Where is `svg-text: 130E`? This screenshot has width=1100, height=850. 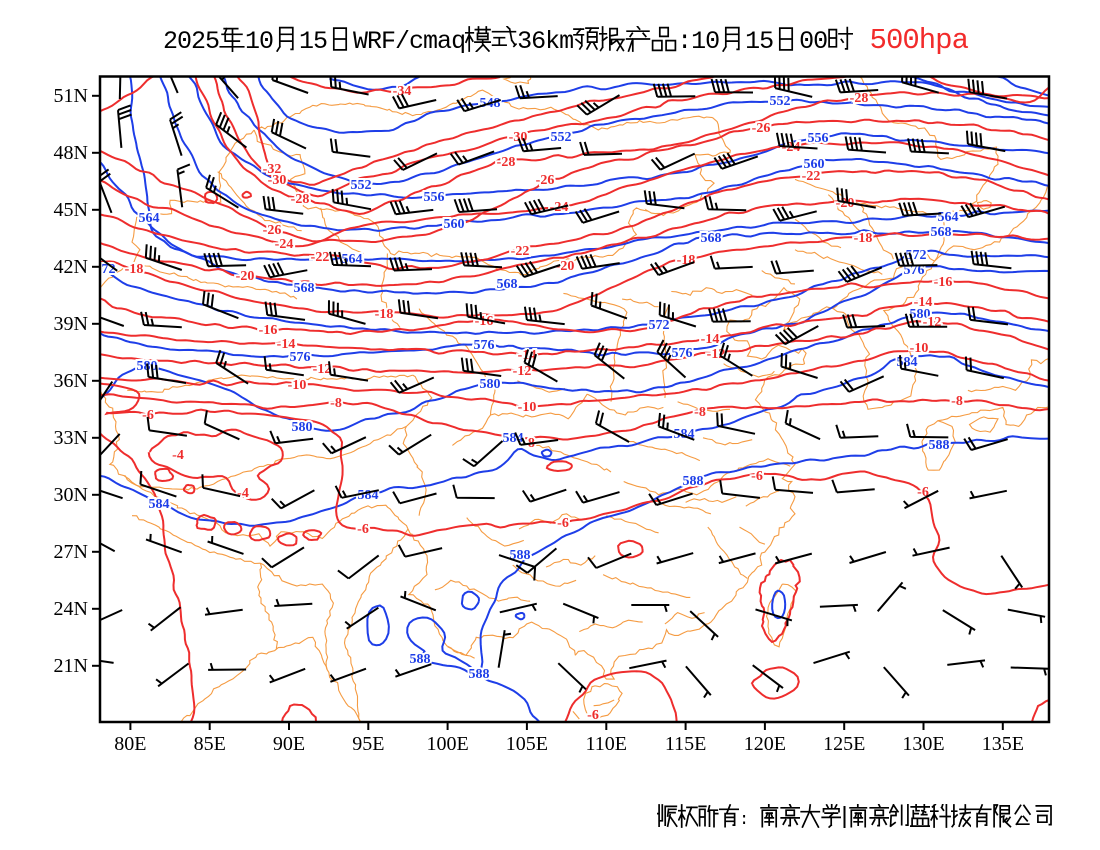 svg-text: 130E is located at coordinates (923, 744).